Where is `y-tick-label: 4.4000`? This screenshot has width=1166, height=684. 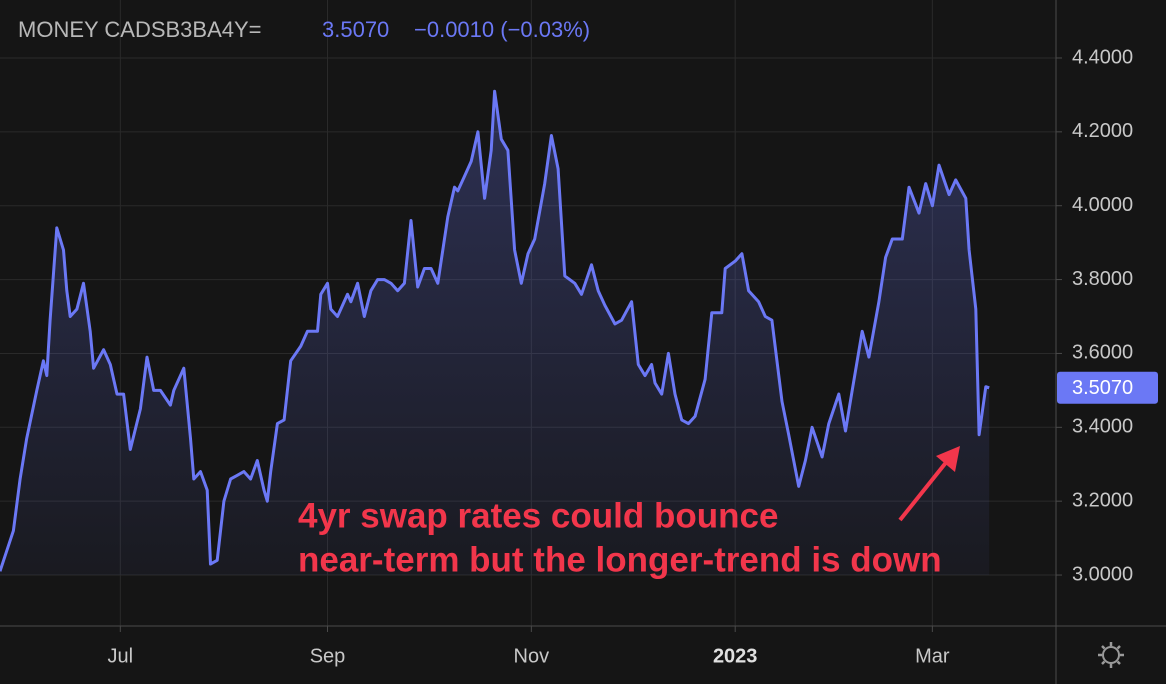
y-tick-label: 4.4000 is located at coordinates (1102, 57).